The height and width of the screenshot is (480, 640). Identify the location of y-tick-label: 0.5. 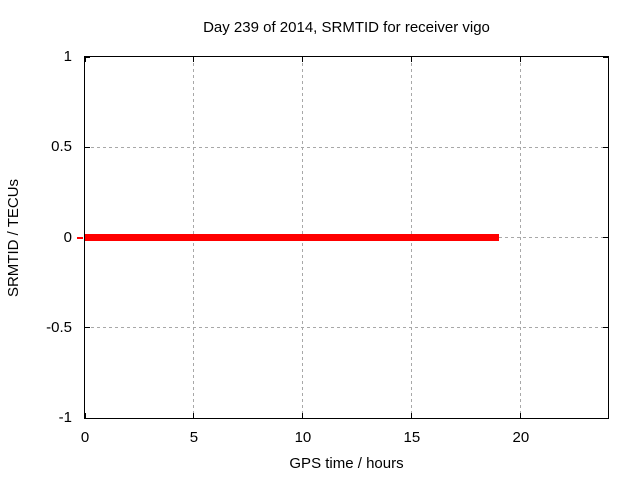
(61, 147).